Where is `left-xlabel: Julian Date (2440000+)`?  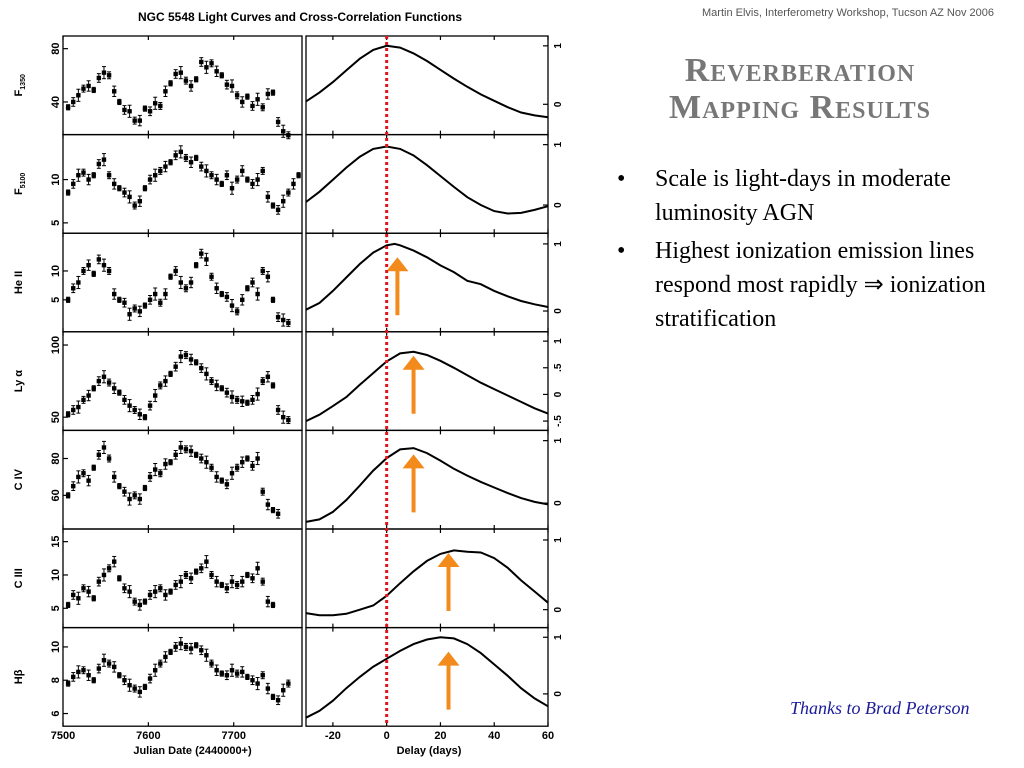
left-xlabel: Julian Date (2440000+) is located at coordinates (192, 751).